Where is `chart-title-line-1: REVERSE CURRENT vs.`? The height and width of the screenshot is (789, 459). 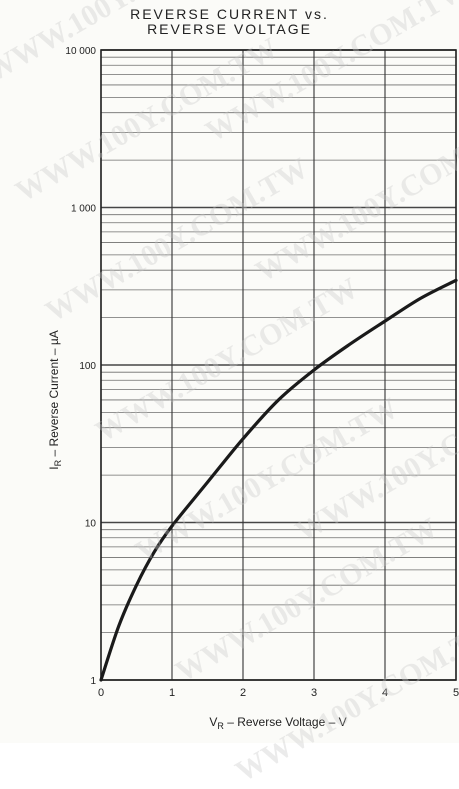 chart-title-line-1: REVERSE CURRENT vs. is located at coordinates (229, 14).